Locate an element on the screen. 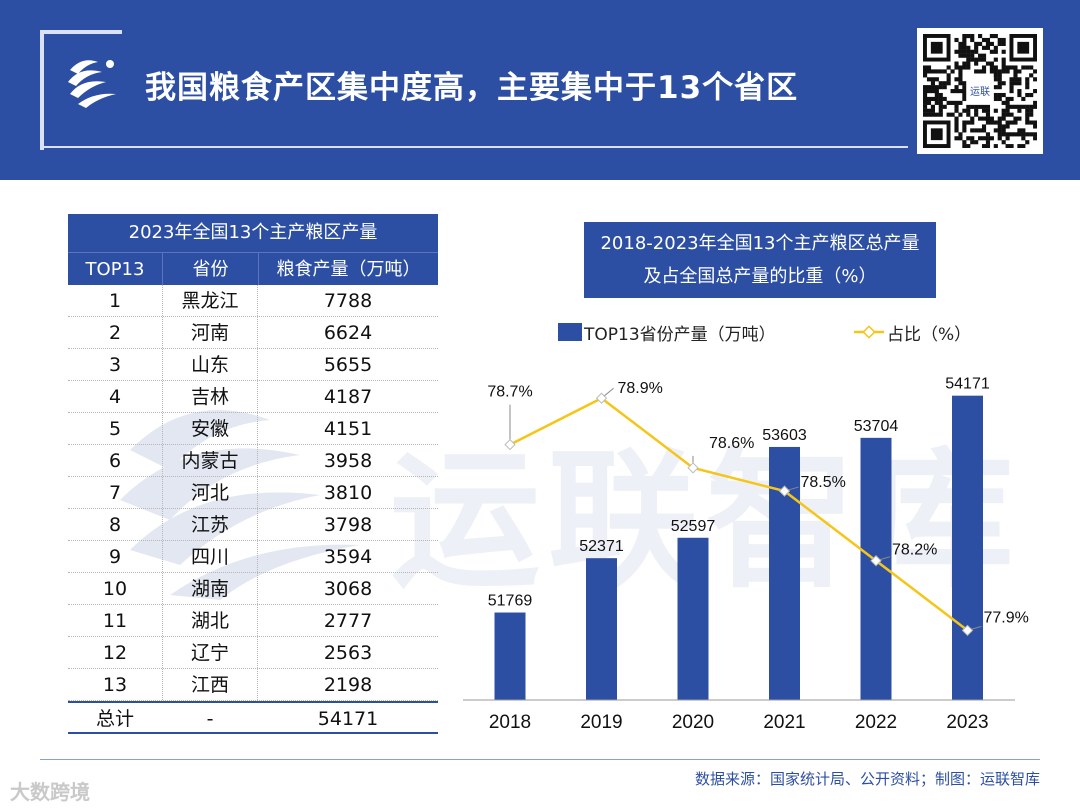  table-total-label: 总计 is located at coordinates (114, 719).